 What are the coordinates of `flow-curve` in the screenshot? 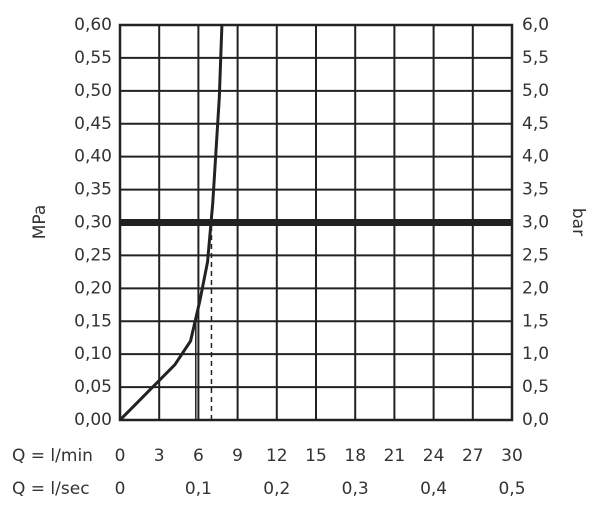 It's located at (171, 223).